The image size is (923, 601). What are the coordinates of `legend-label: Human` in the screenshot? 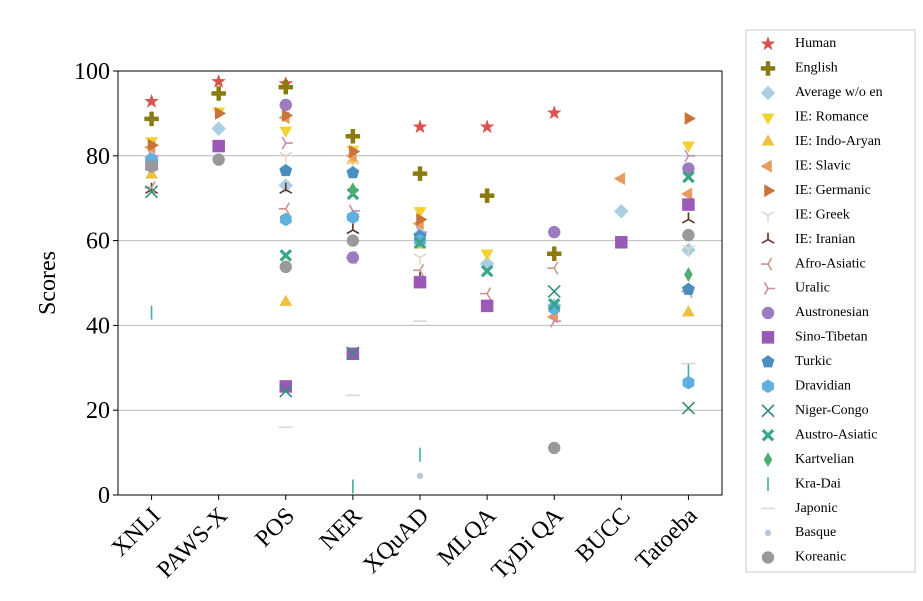 It's located at (815, 43).